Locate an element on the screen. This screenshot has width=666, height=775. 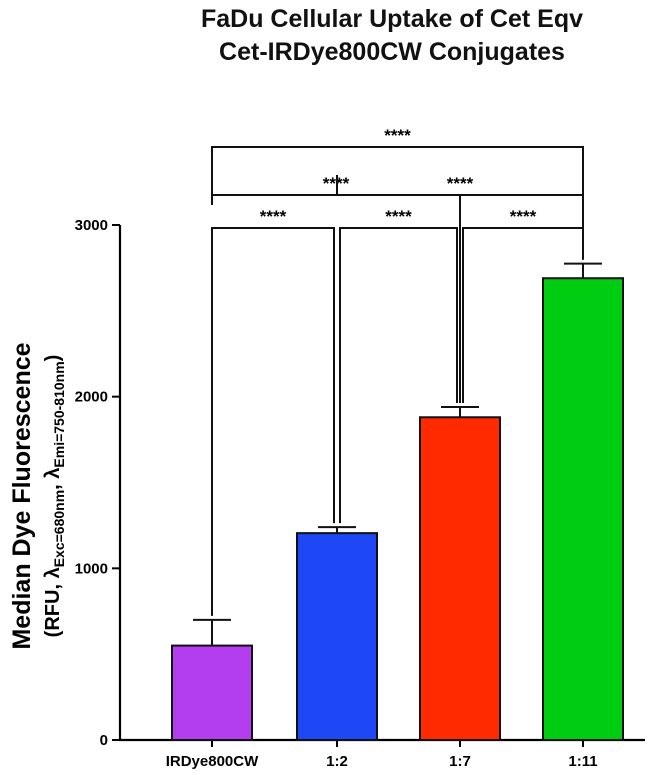
significance-label-0: **** is located at coordinates (273, 216).